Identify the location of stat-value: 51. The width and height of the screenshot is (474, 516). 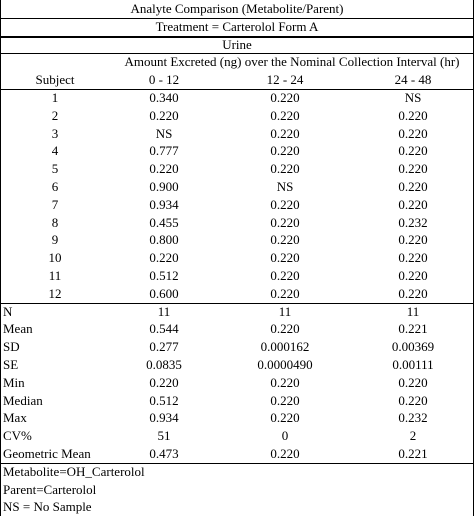
(164, 436).